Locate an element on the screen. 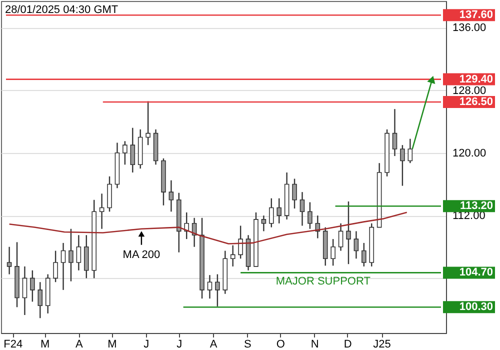  line-series is located at coordinates (208, 228).